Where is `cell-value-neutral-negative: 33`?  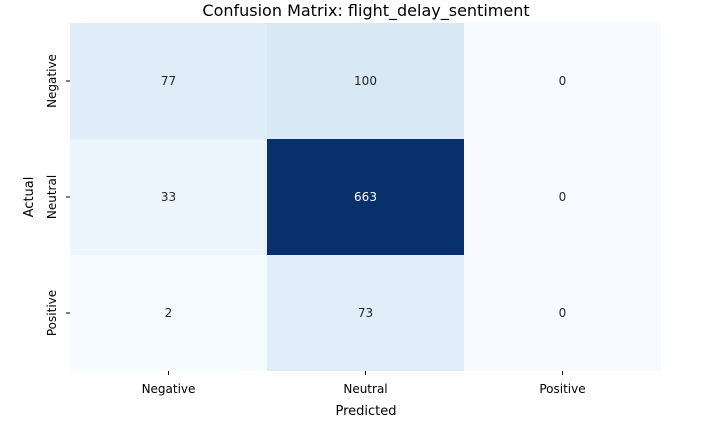
cell-value-neutral-negative: 33 is located at coordinates (168, 197).